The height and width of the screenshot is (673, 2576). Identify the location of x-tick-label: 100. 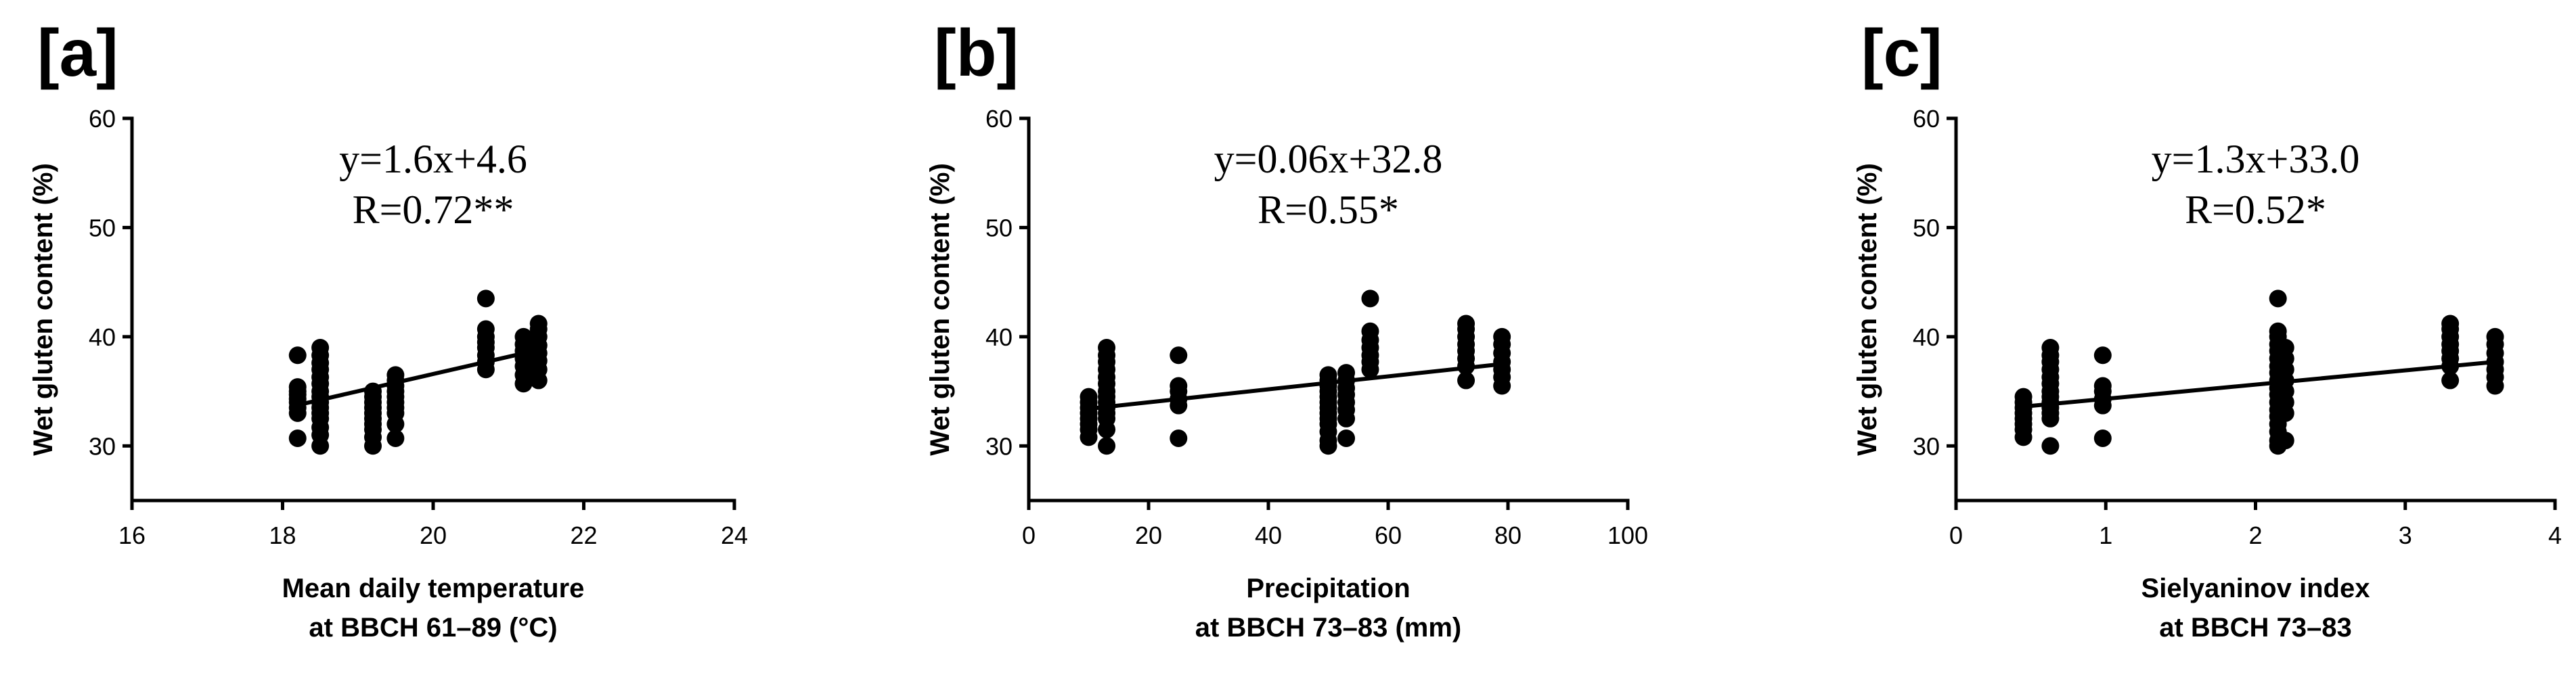
(1627, 535).